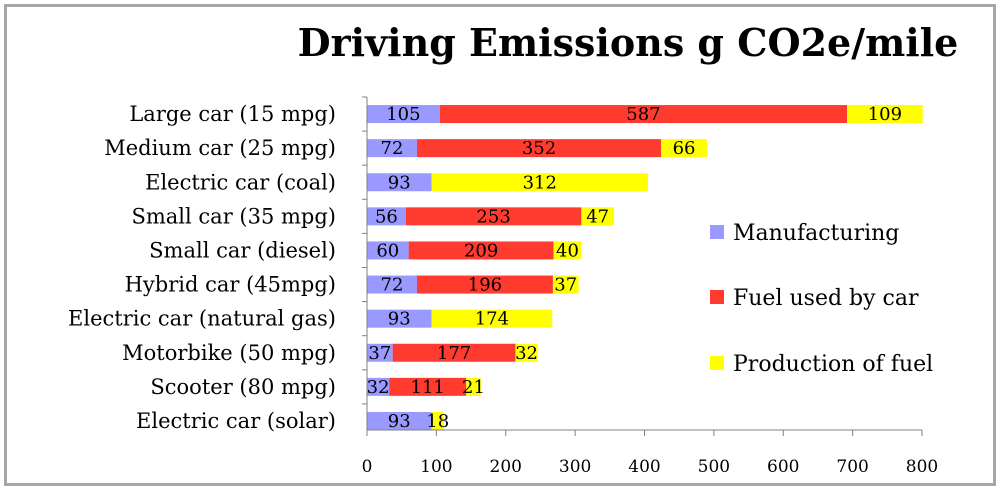 Image resolution: width=1004 pixels, height=494 pixels. I want to click on data-label: 352, so click(539, 148).